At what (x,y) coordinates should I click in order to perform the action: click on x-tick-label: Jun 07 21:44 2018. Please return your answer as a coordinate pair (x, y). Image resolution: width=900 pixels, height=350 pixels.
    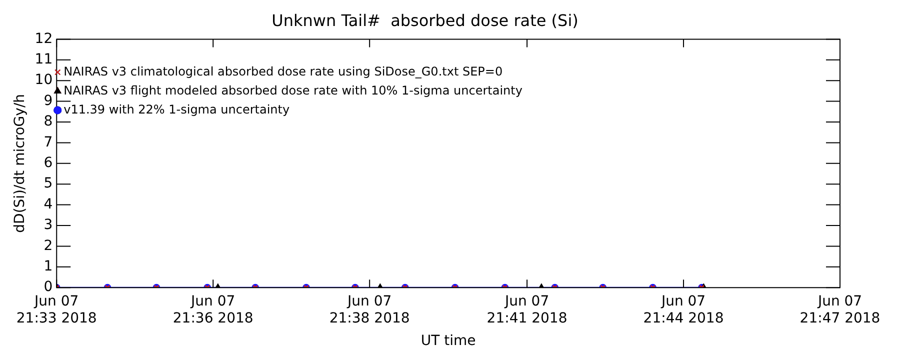
    Looking at the image, I should click on (683, 310).